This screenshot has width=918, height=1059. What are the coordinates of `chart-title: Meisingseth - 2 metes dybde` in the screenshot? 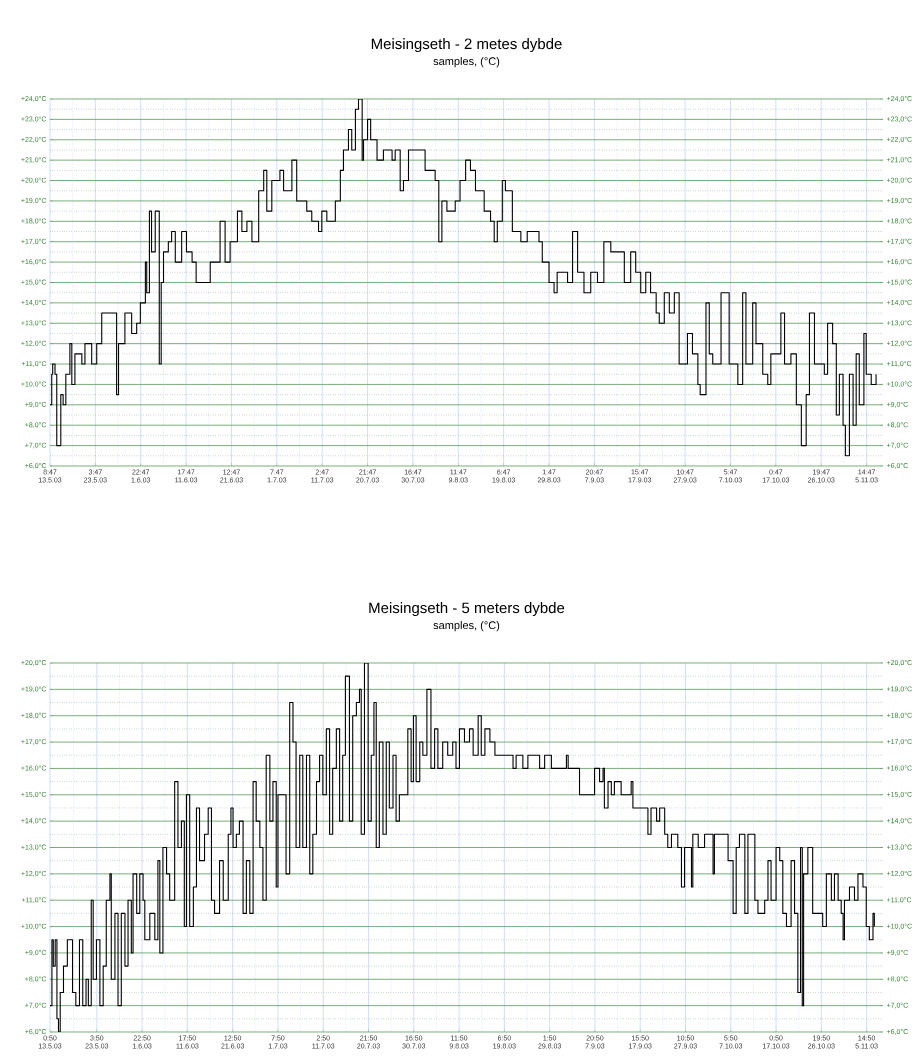 It's located at (466, 45).